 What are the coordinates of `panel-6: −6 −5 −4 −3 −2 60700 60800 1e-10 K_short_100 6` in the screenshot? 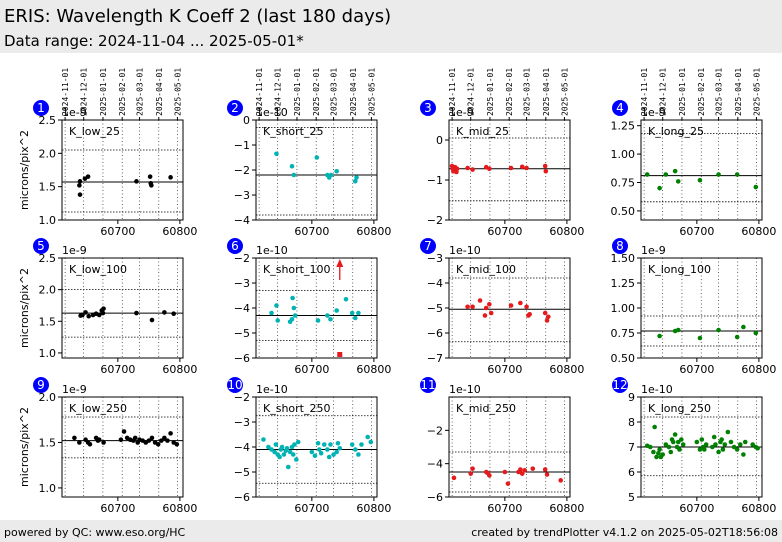 It's located at (309, 307).